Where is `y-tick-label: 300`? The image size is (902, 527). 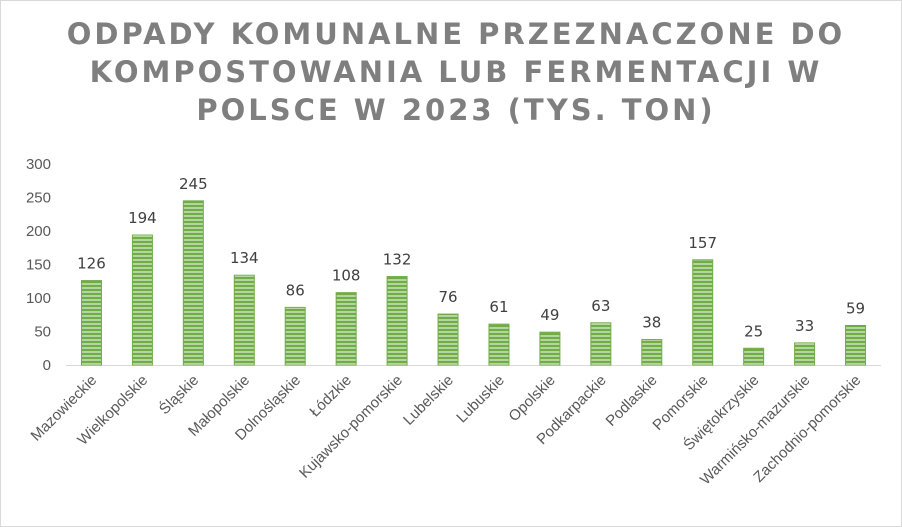 y-tick-label: 300 is located at coordinates (38, 164).